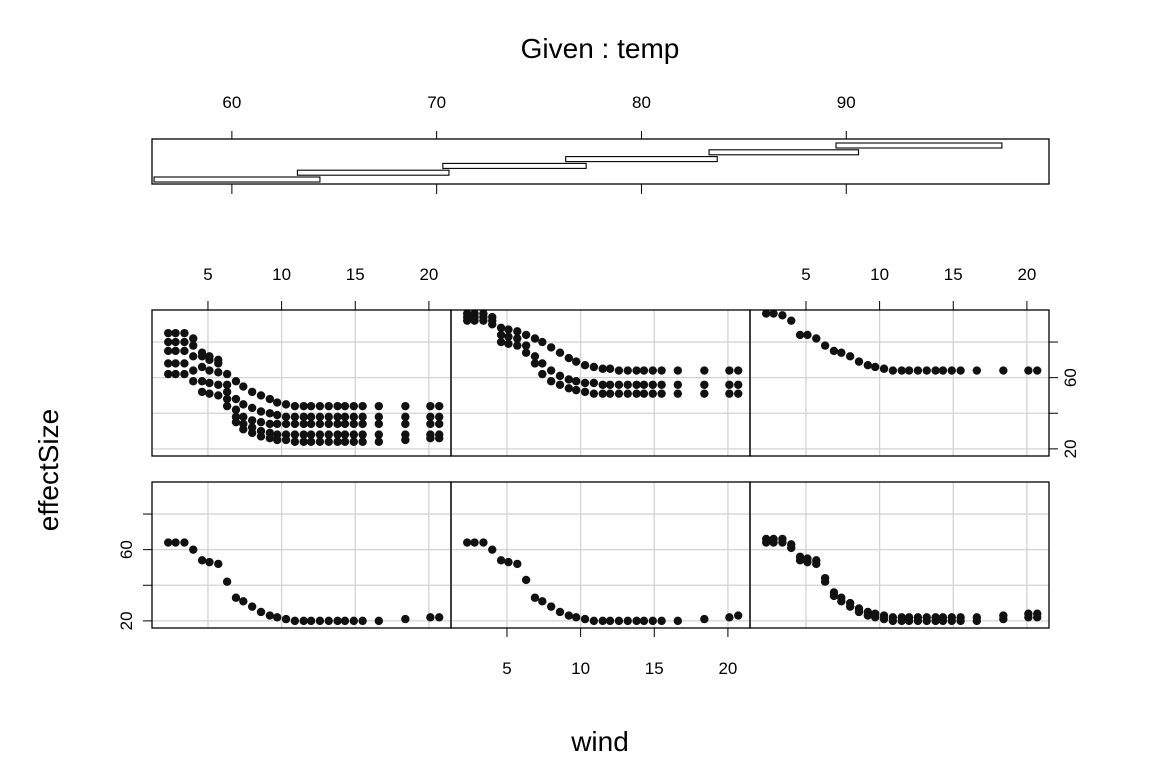 This screenshot has height=768, width=1152. What do you see at coordinates (355, 274) in the screenshot?
I see `x-tick-label-top: 15` at bounding box center [355, 274].